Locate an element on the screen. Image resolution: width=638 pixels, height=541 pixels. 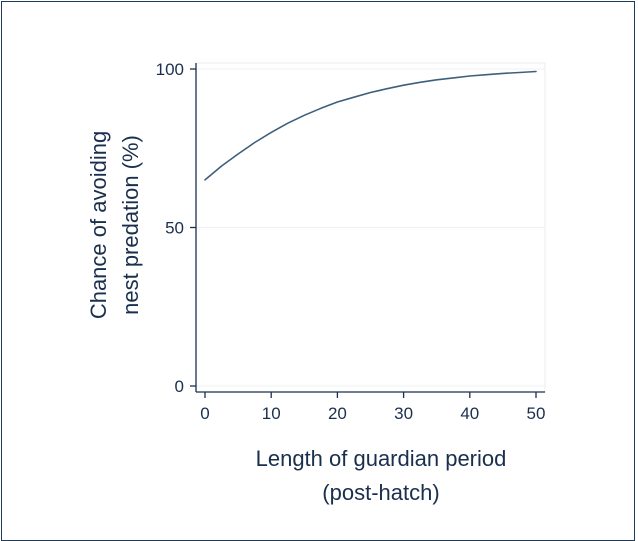
x-axis-title-line2: (post-hatch) is located at coordinates (380, 492).